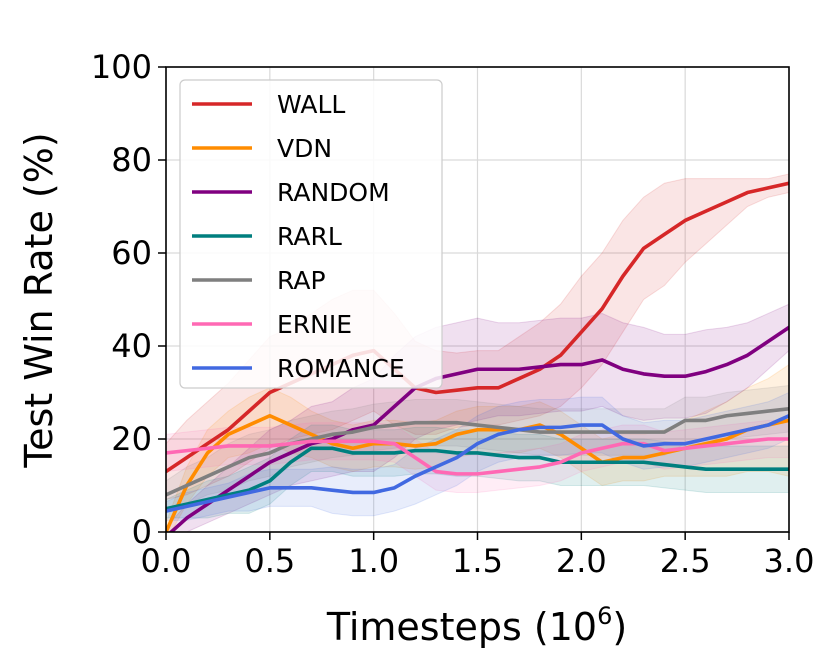  I want to click on x-tick-label-6: 3.0, so click(789, 561).